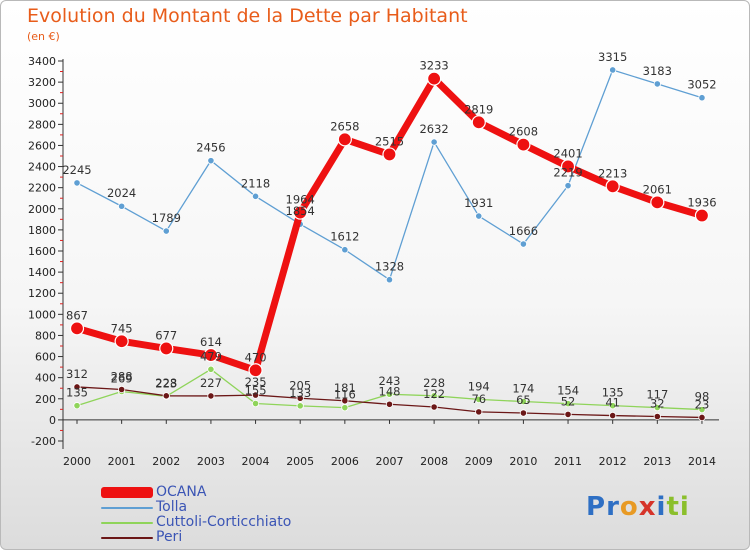 This screenshot has width=750, height=550. What do you see at coordinates (256, 382) in the screenshot?
I see `data-label: 235` at bounding box center [256, 382].